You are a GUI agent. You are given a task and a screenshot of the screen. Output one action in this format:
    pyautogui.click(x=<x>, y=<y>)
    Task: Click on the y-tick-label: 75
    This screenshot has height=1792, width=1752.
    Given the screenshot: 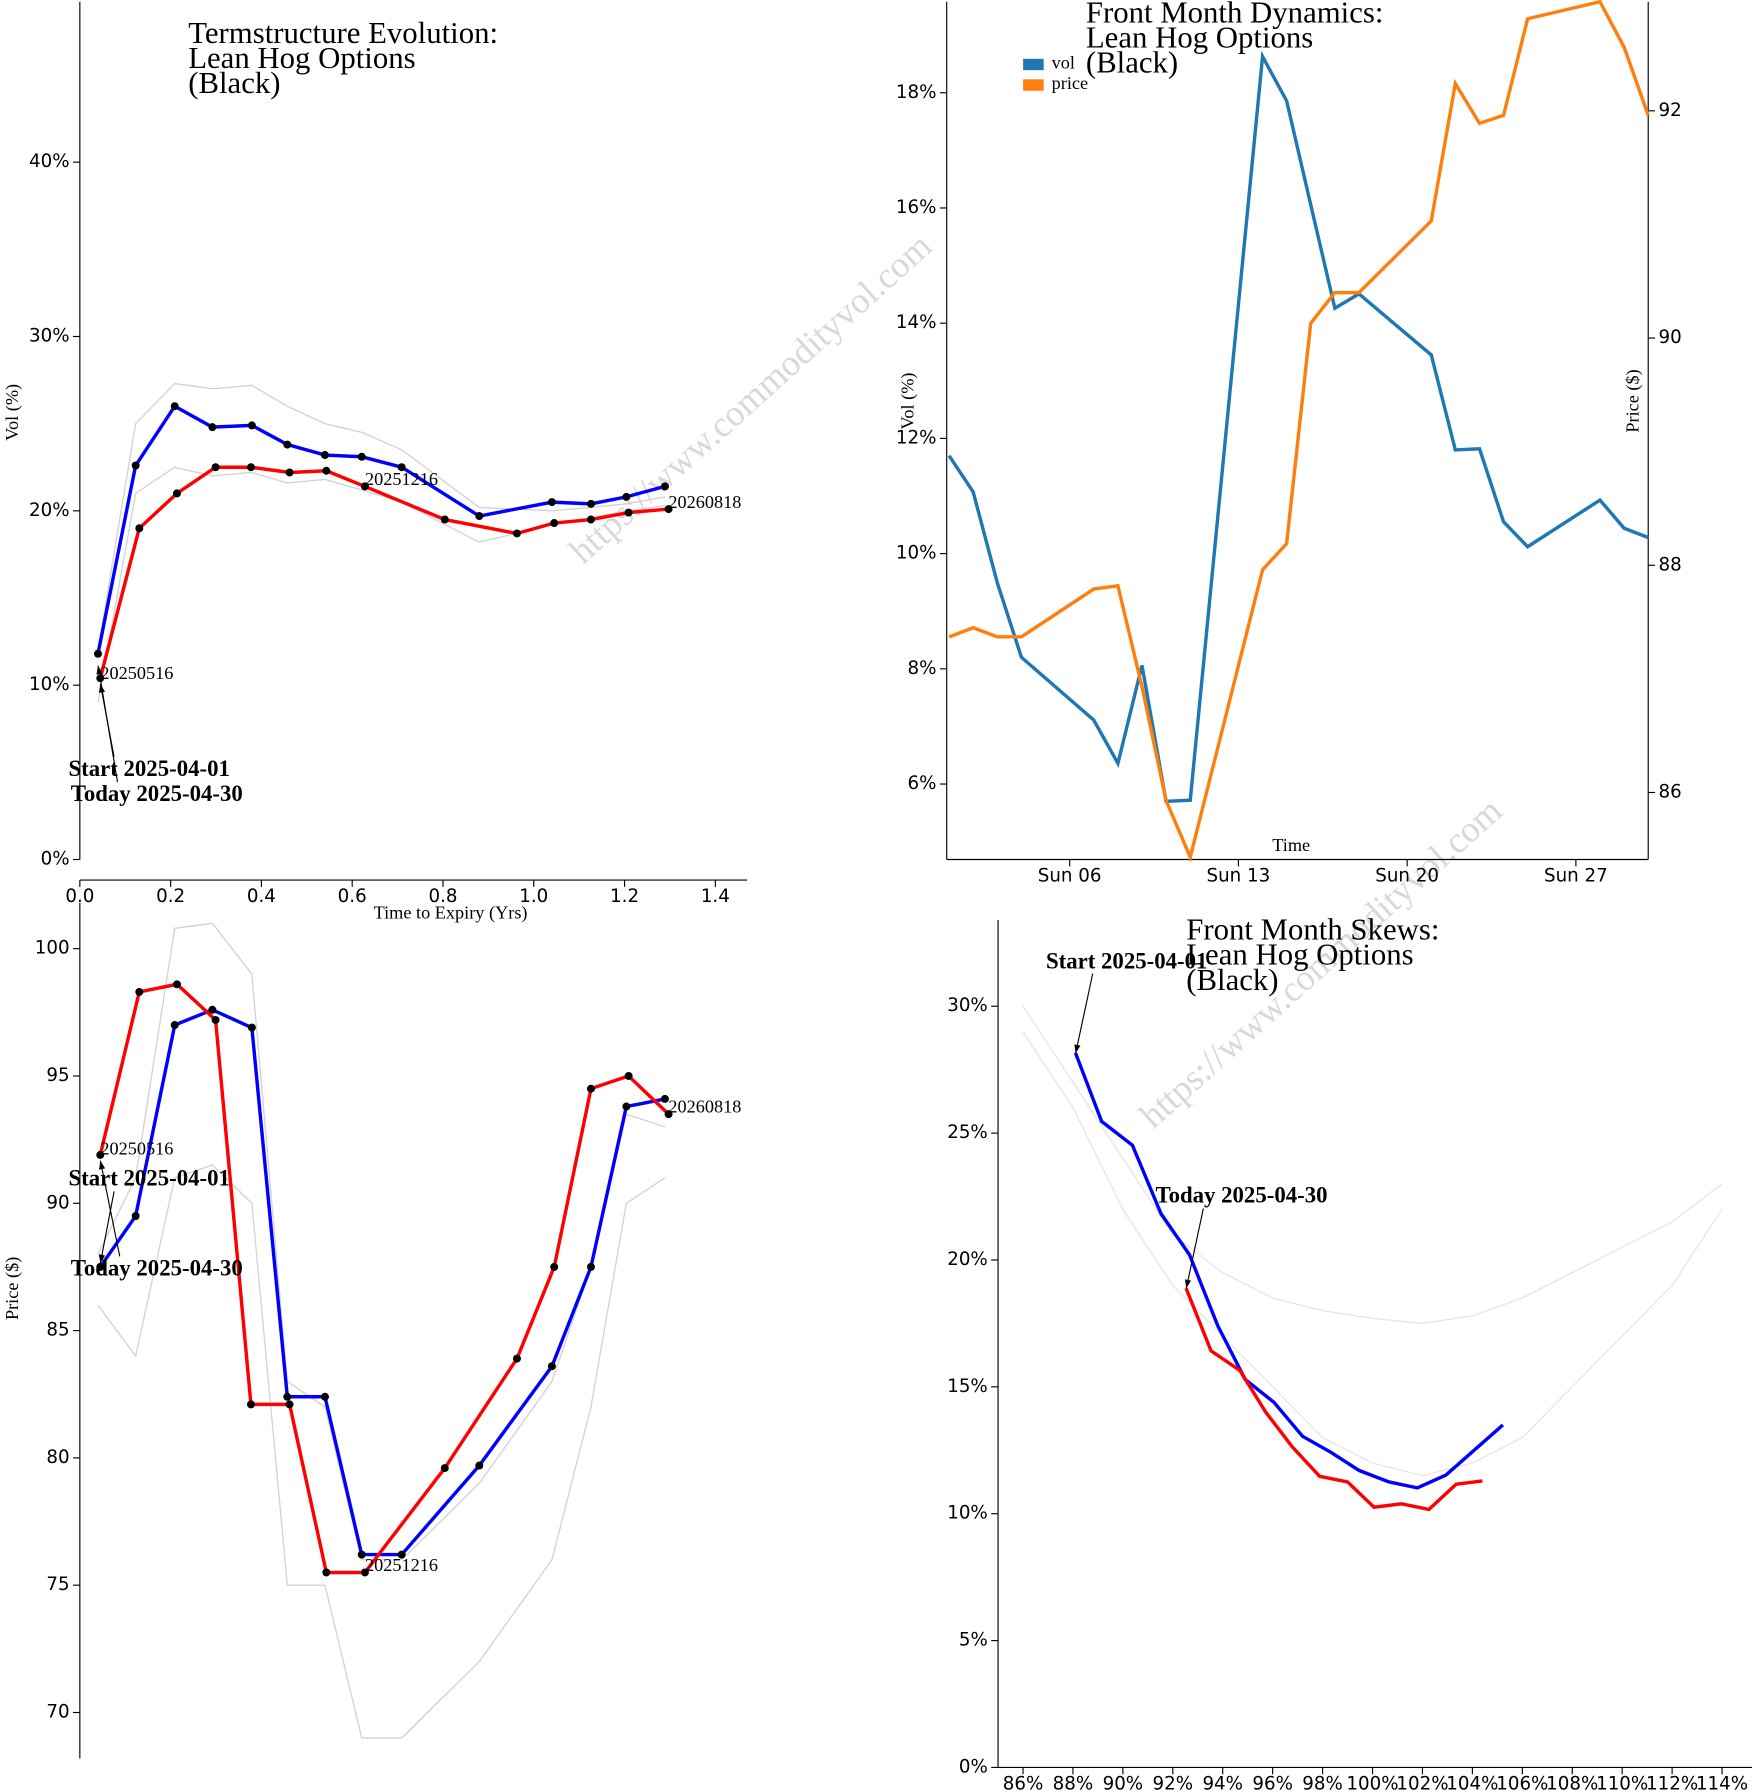 What is the action you would take?
    pyautogui.click(x=57, y=1584)
    